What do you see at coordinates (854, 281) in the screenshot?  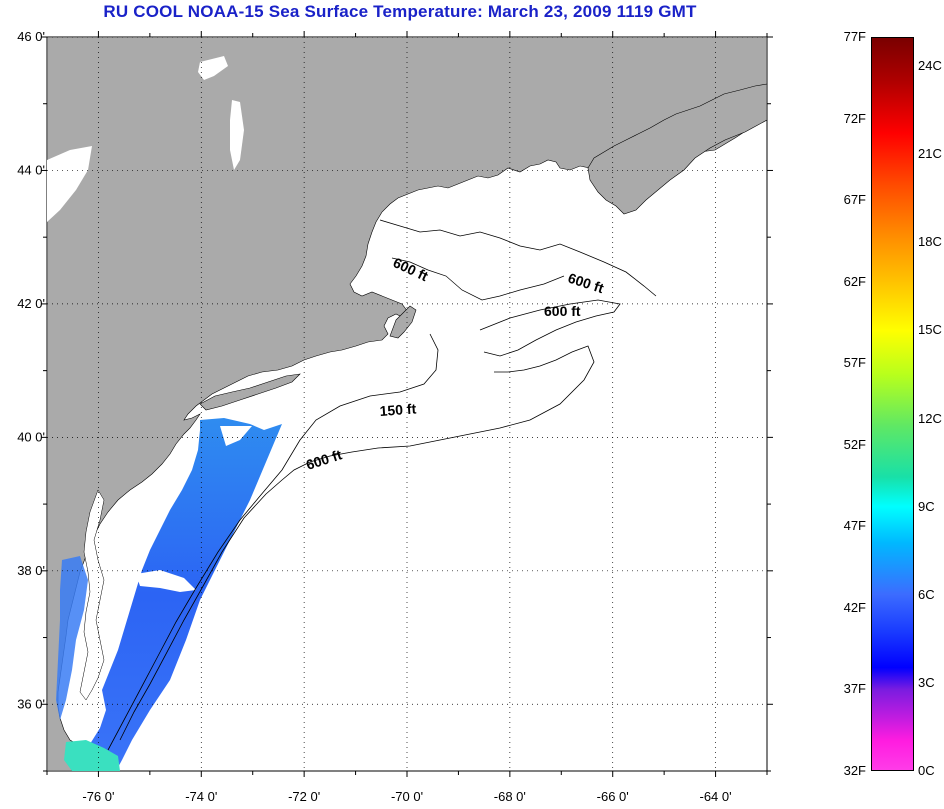 I see `colorbar-f-label: 62F` at bounding box center [854, 281].